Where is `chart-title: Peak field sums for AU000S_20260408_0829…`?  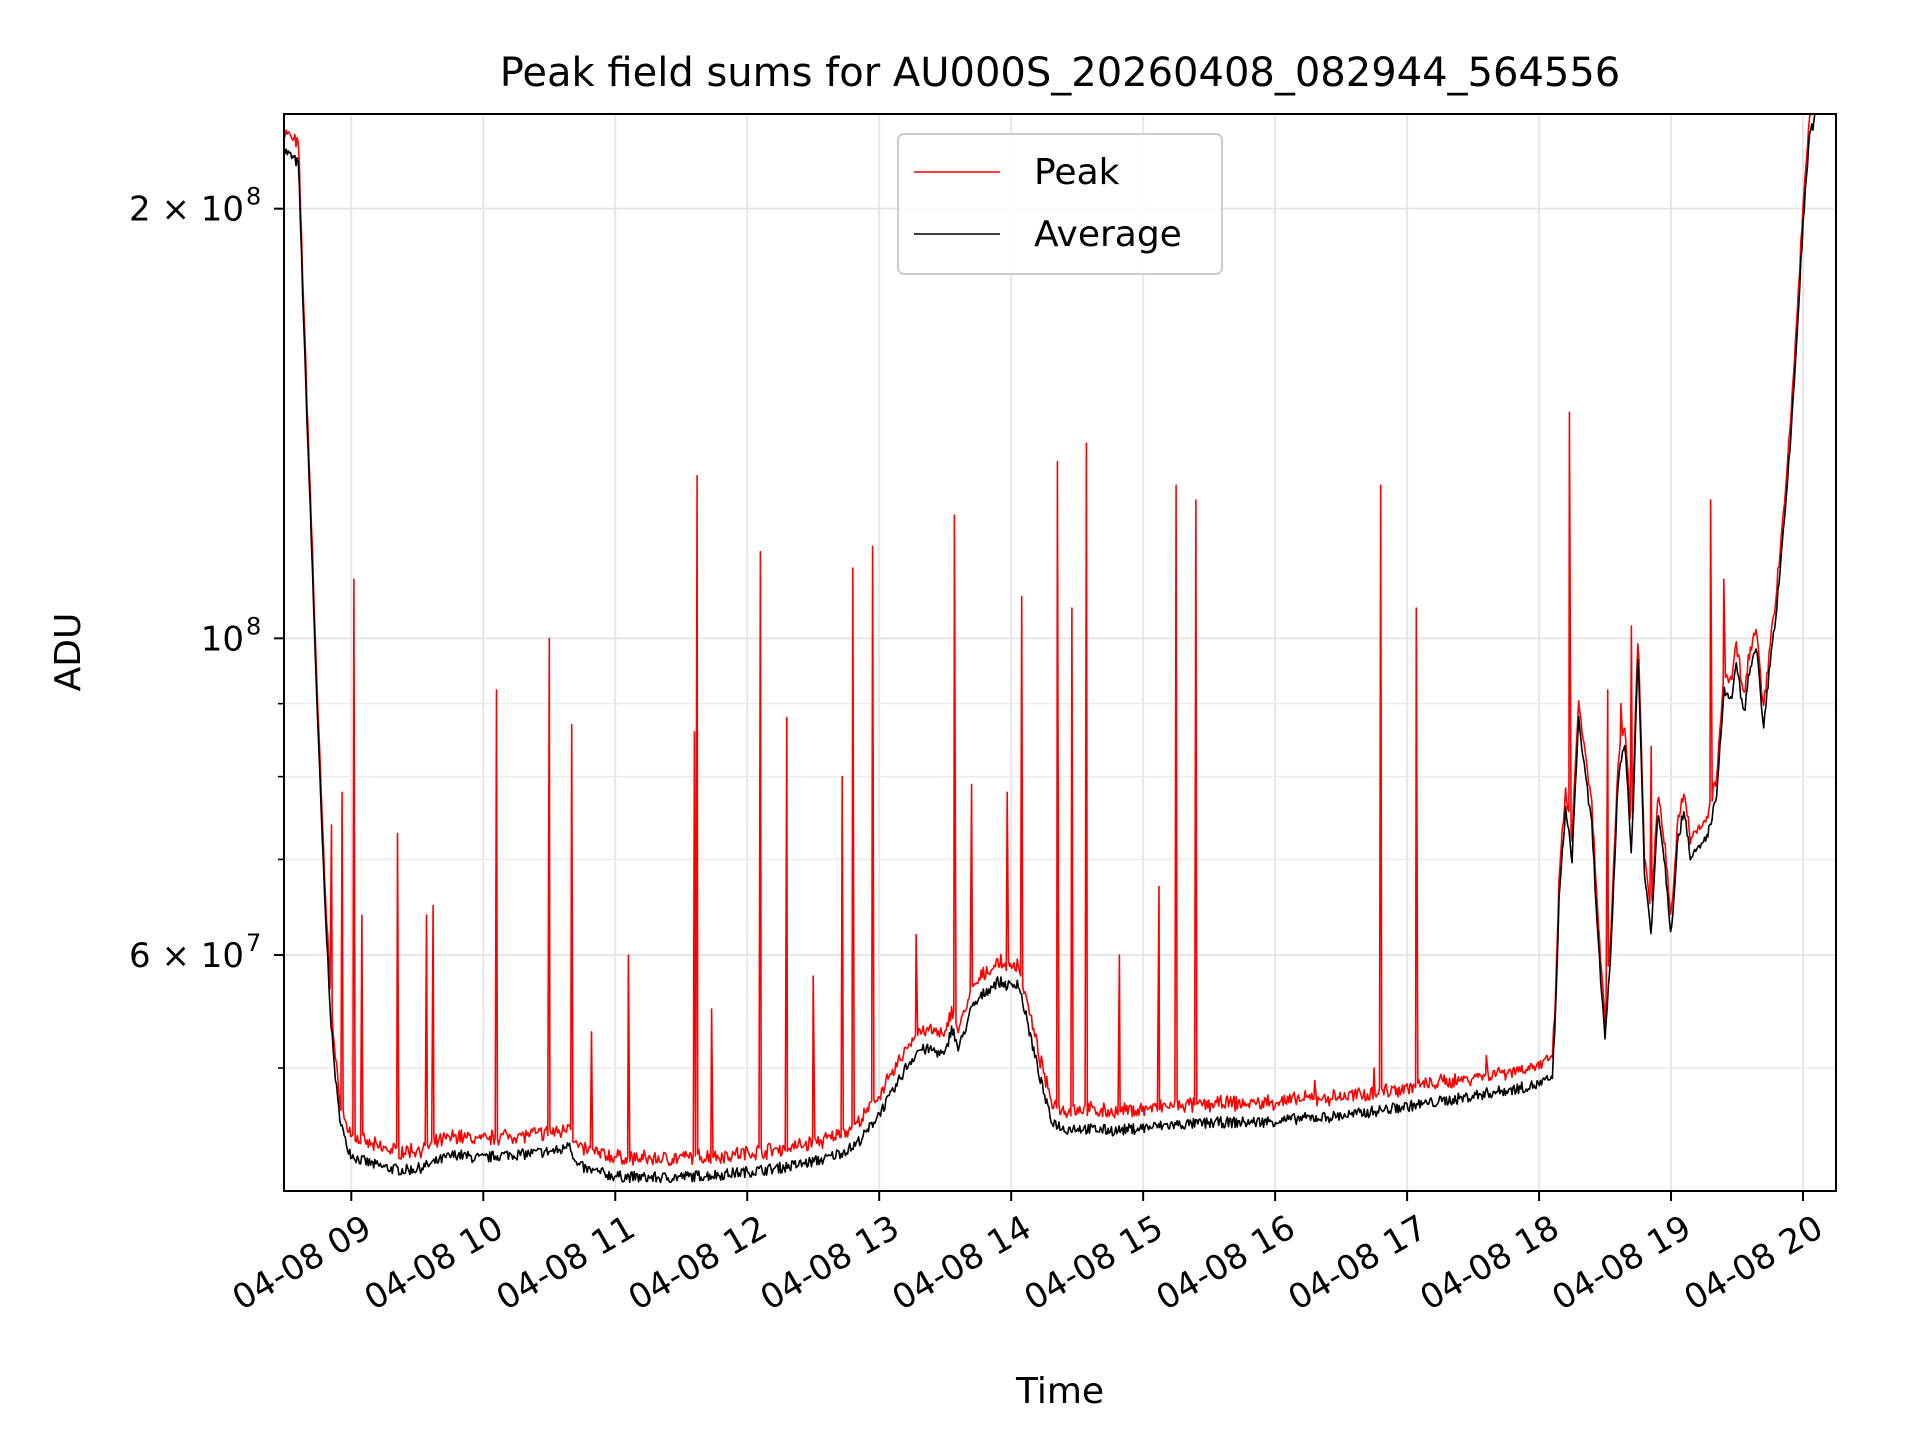 chart-title: Peak field sums for AU000S_20260408_0829… is located at coordinates (1060, 73).